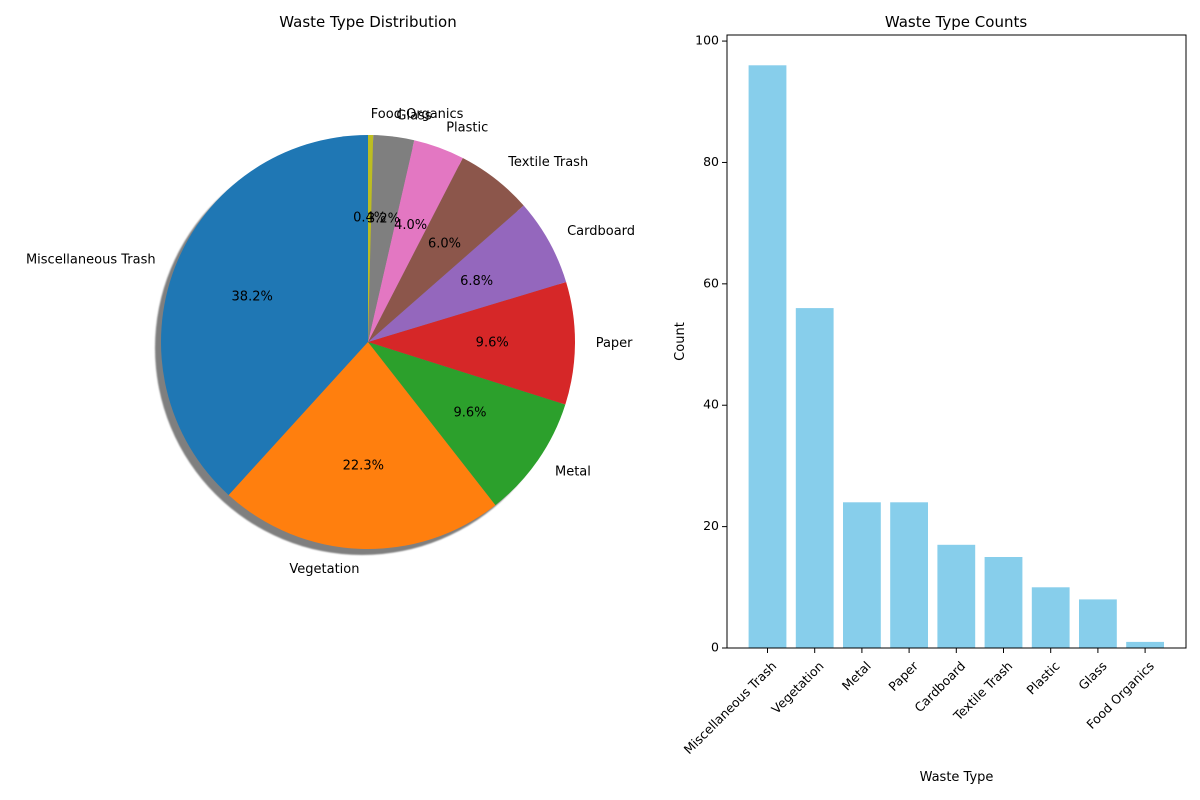 The height and width of the screenshot is (800, 1200). I want to click on bar-title: Waste Type Counts, so click(956, 22).